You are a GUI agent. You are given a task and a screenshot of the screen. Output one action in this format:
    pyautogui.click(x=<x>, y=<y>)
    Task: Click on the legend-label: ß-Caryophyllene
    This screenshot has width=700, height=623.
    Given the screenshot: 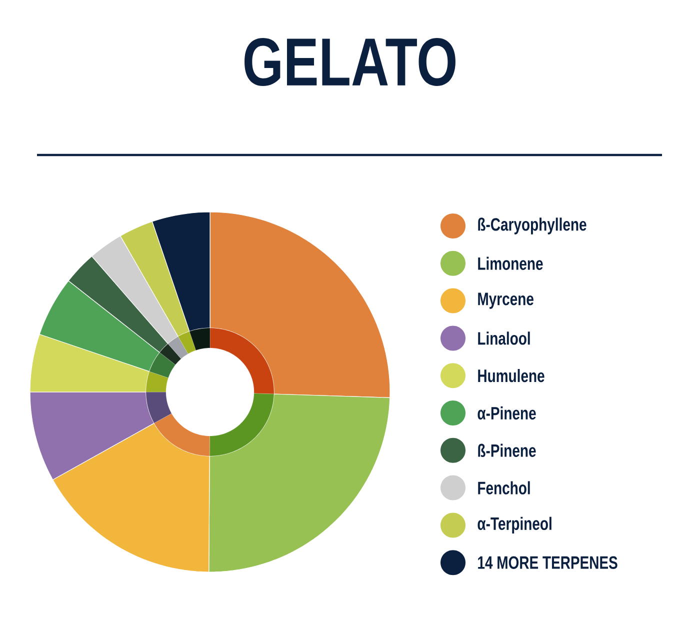 What is the action you would take?
    pyautogui.click(x=532, y=226)
    